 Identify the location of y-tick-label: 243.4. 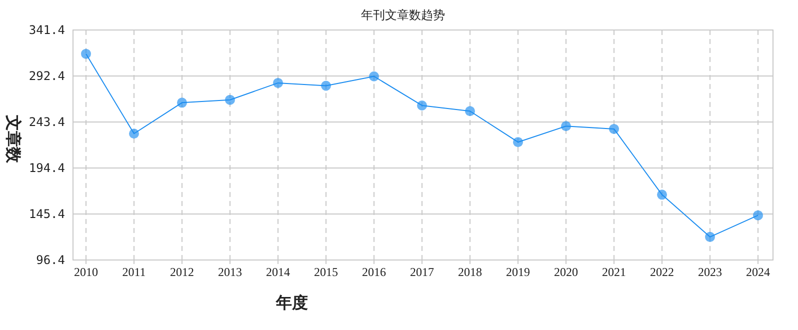
(46, 122).